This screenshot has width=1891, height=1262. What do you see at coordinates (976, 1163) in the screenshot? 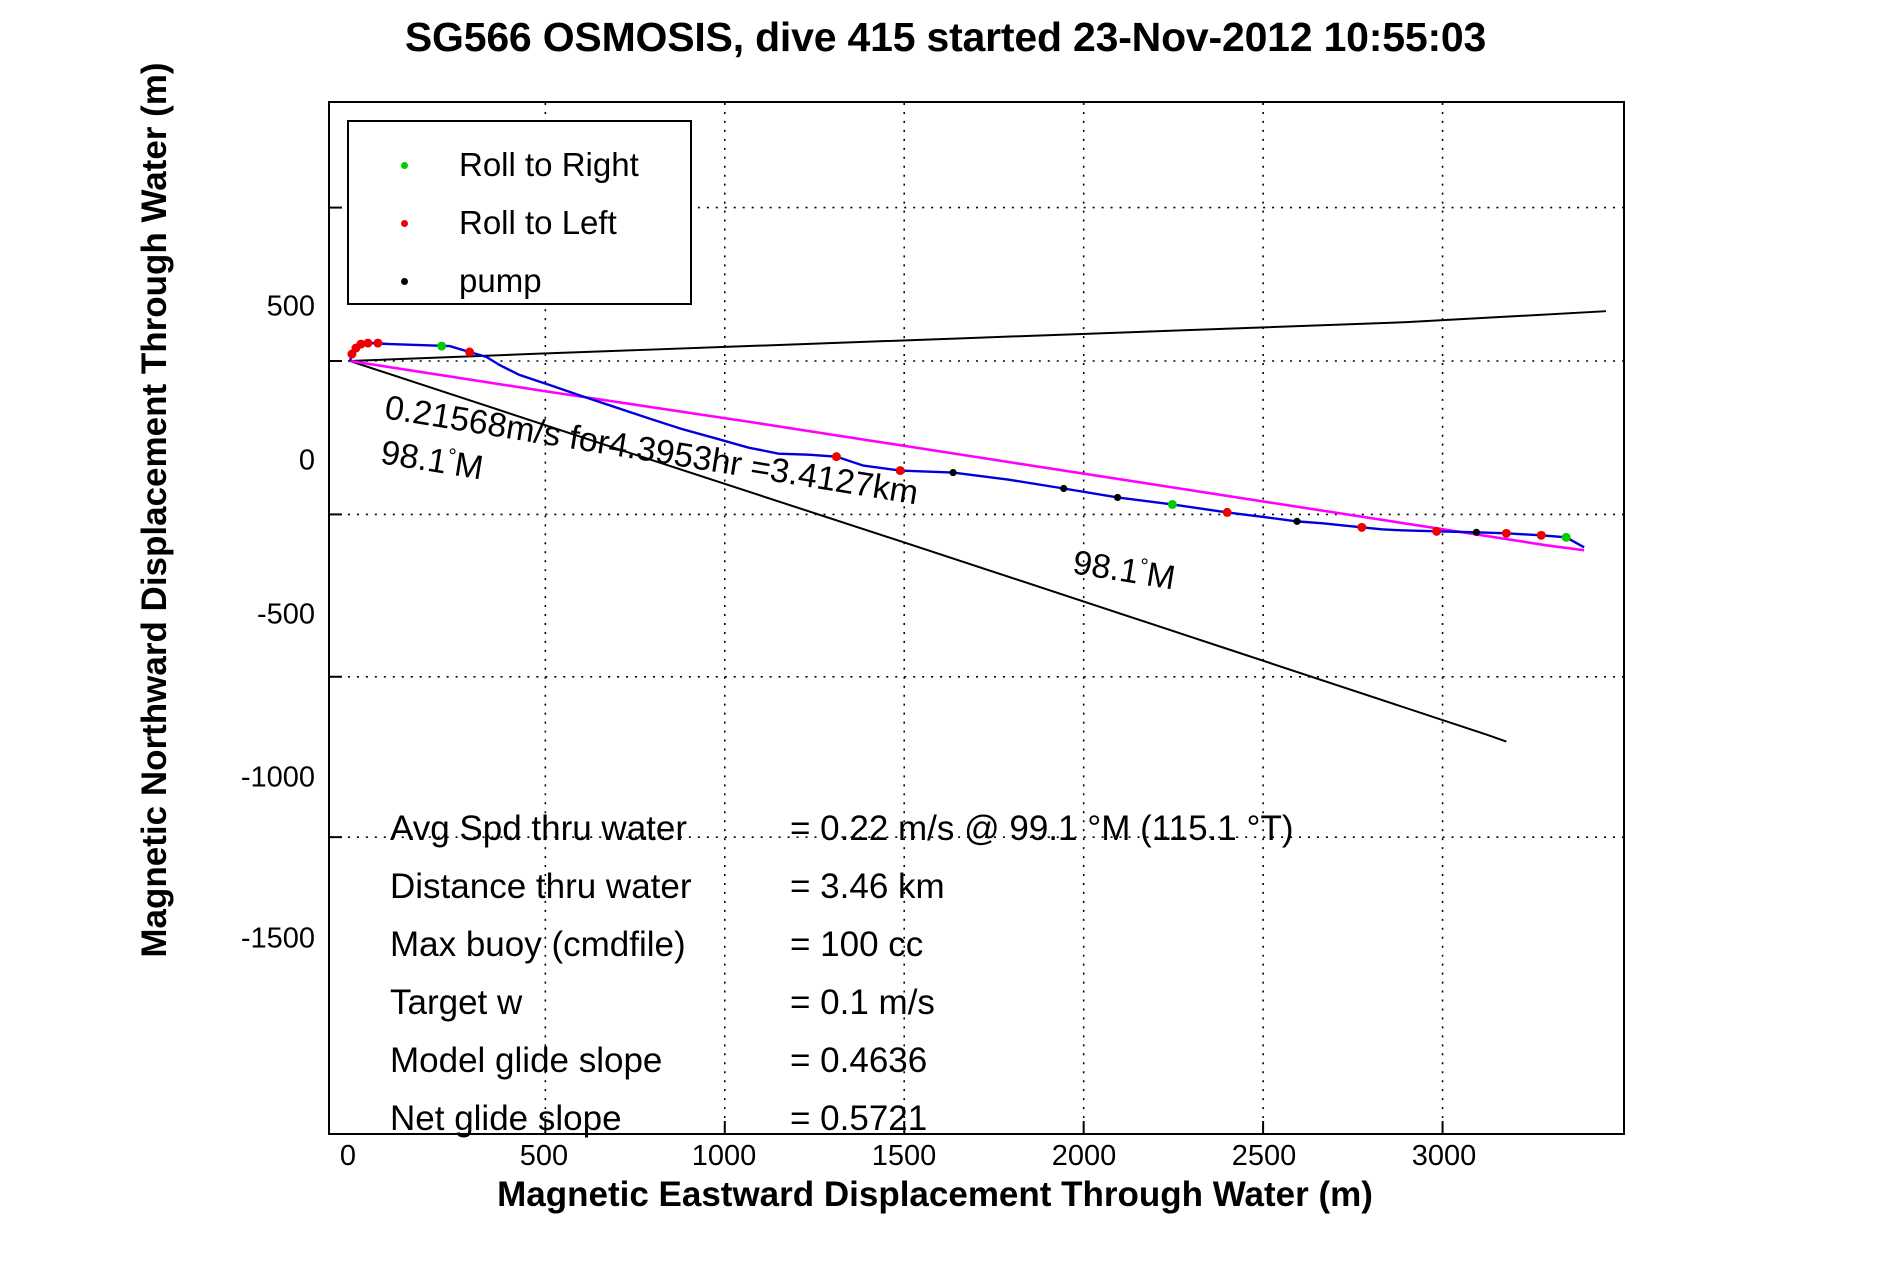
I see `x-axis-tick-labels: 0 500 1000 1500 2000 2500 3000` at bounding box center [976, 1163].